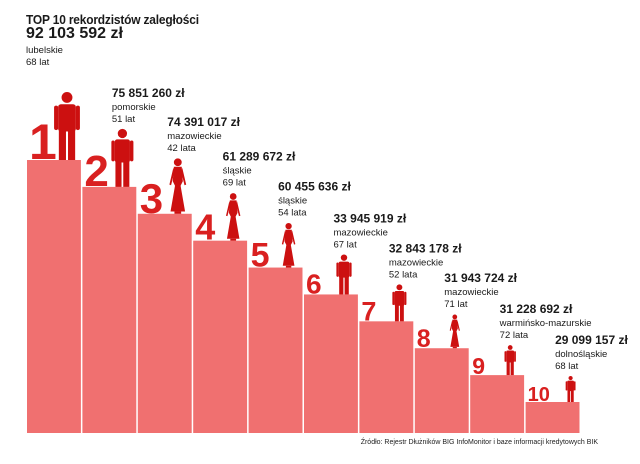 Image resolution: width=640 pixels, height=464 pixels. Describe the element at coordinates (591, 340) in the screenshot. I see `amount-label-10: 29 099 157 zł` at that location.